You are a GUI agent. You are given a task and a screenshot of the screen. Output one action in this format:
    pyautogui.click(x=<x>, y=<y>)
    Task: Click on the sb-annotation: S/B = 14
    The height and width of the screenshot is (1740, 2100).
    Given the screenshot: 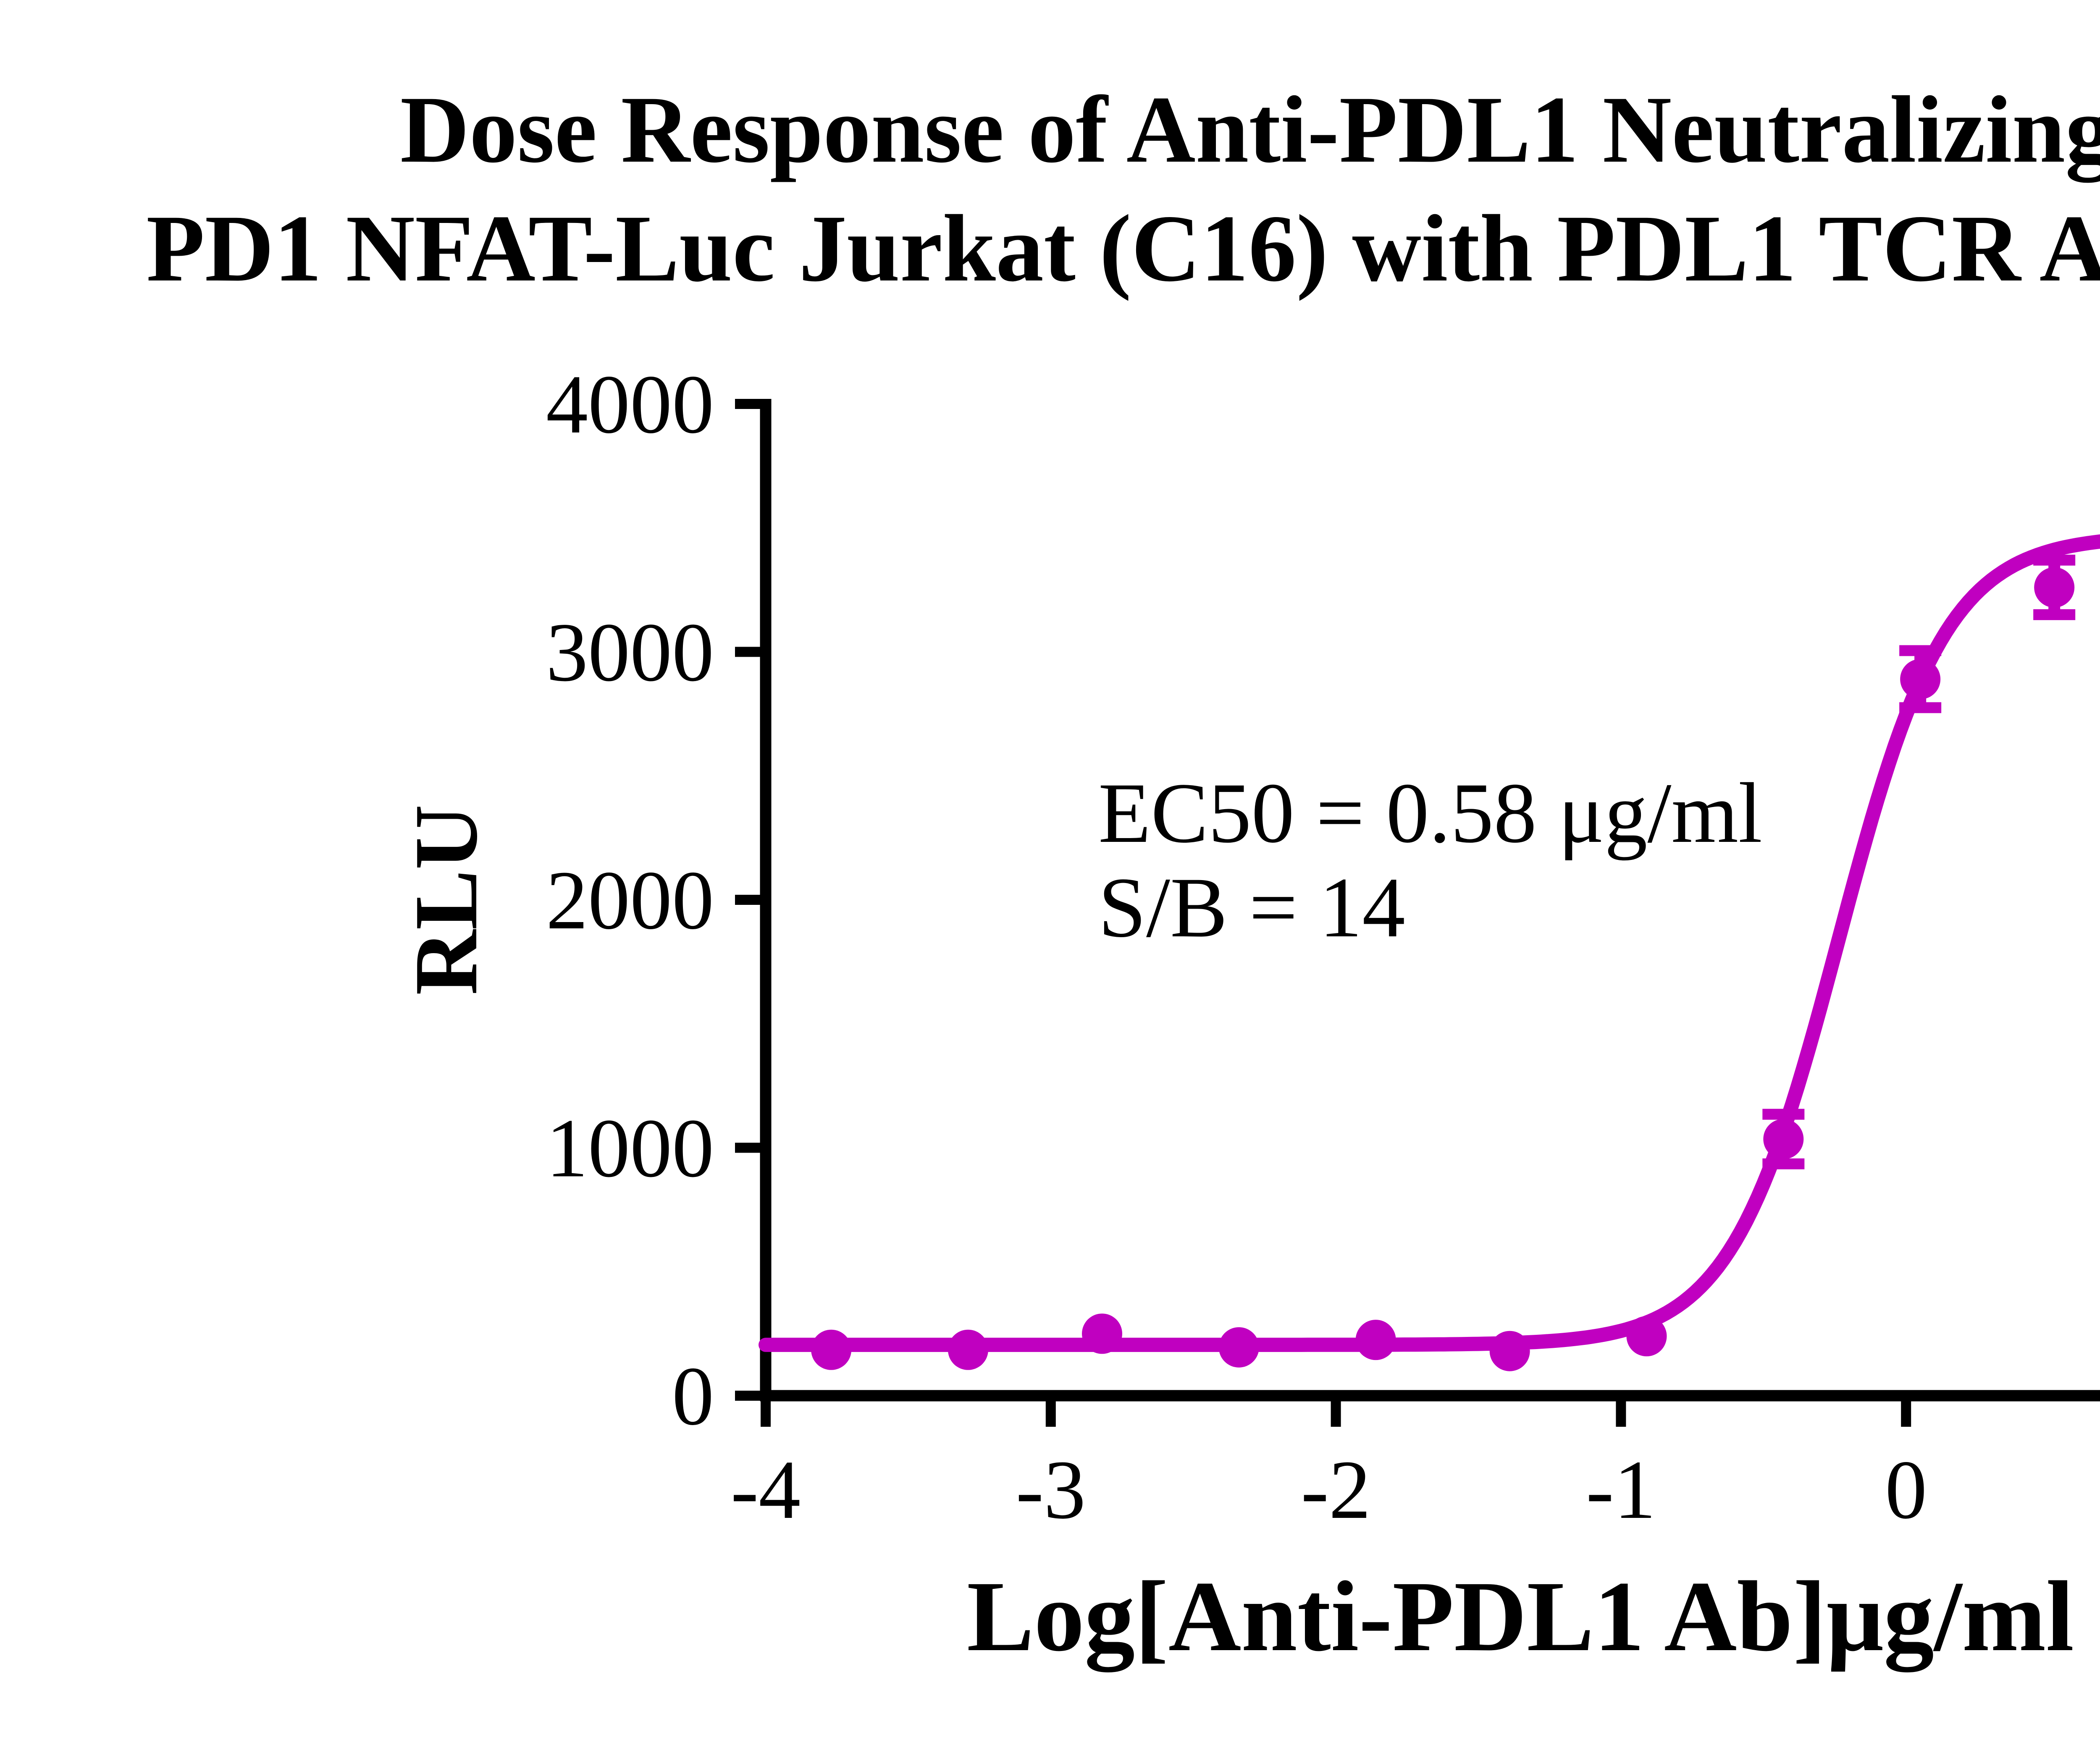 What is the action you would take?
    pyautogui.click(x=1251, y=907)
    